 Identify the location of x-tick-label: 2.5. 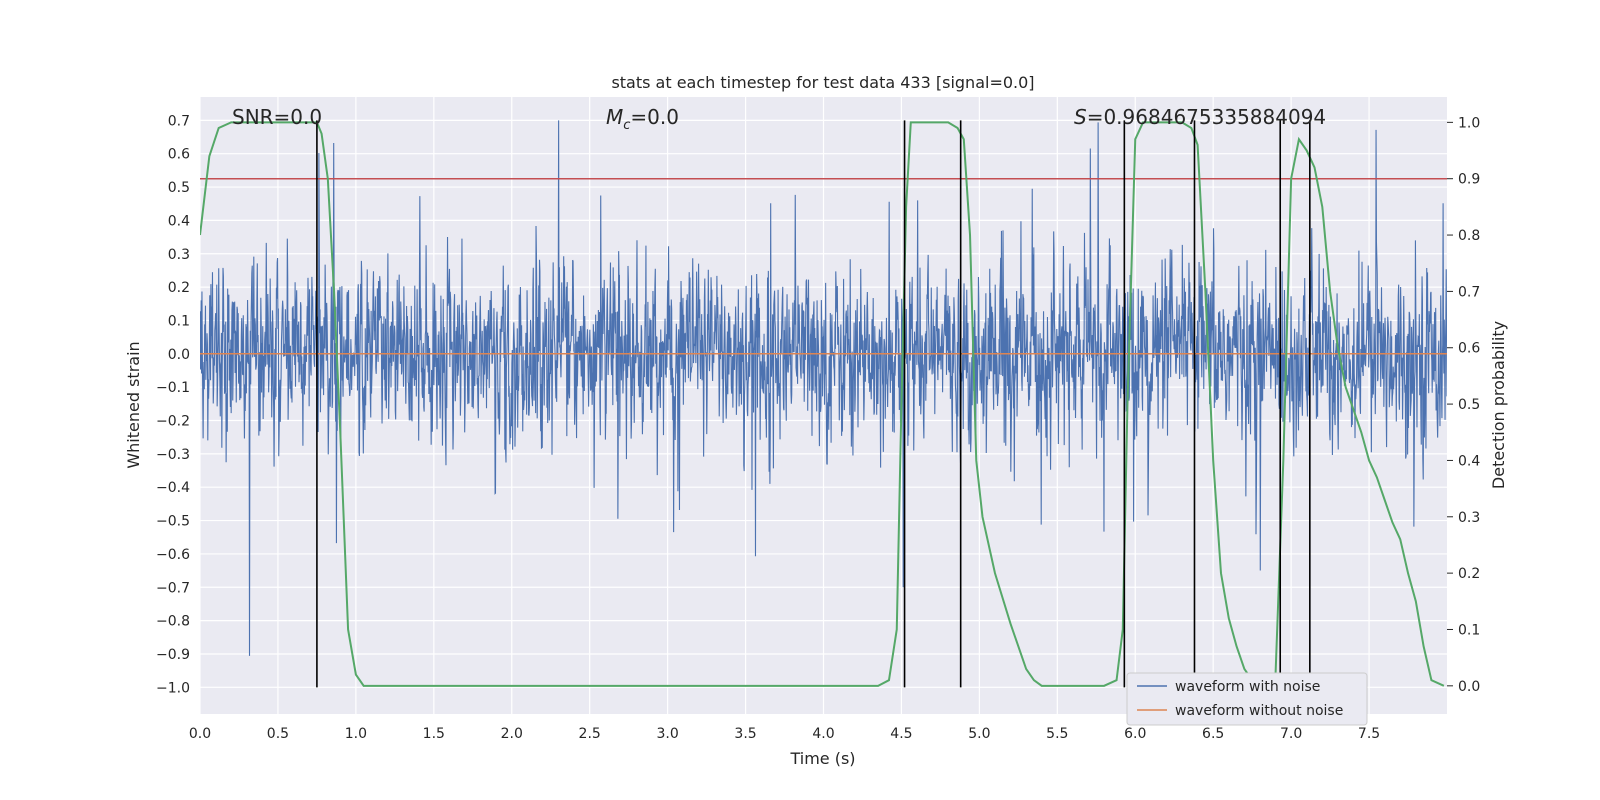
(590, 734).